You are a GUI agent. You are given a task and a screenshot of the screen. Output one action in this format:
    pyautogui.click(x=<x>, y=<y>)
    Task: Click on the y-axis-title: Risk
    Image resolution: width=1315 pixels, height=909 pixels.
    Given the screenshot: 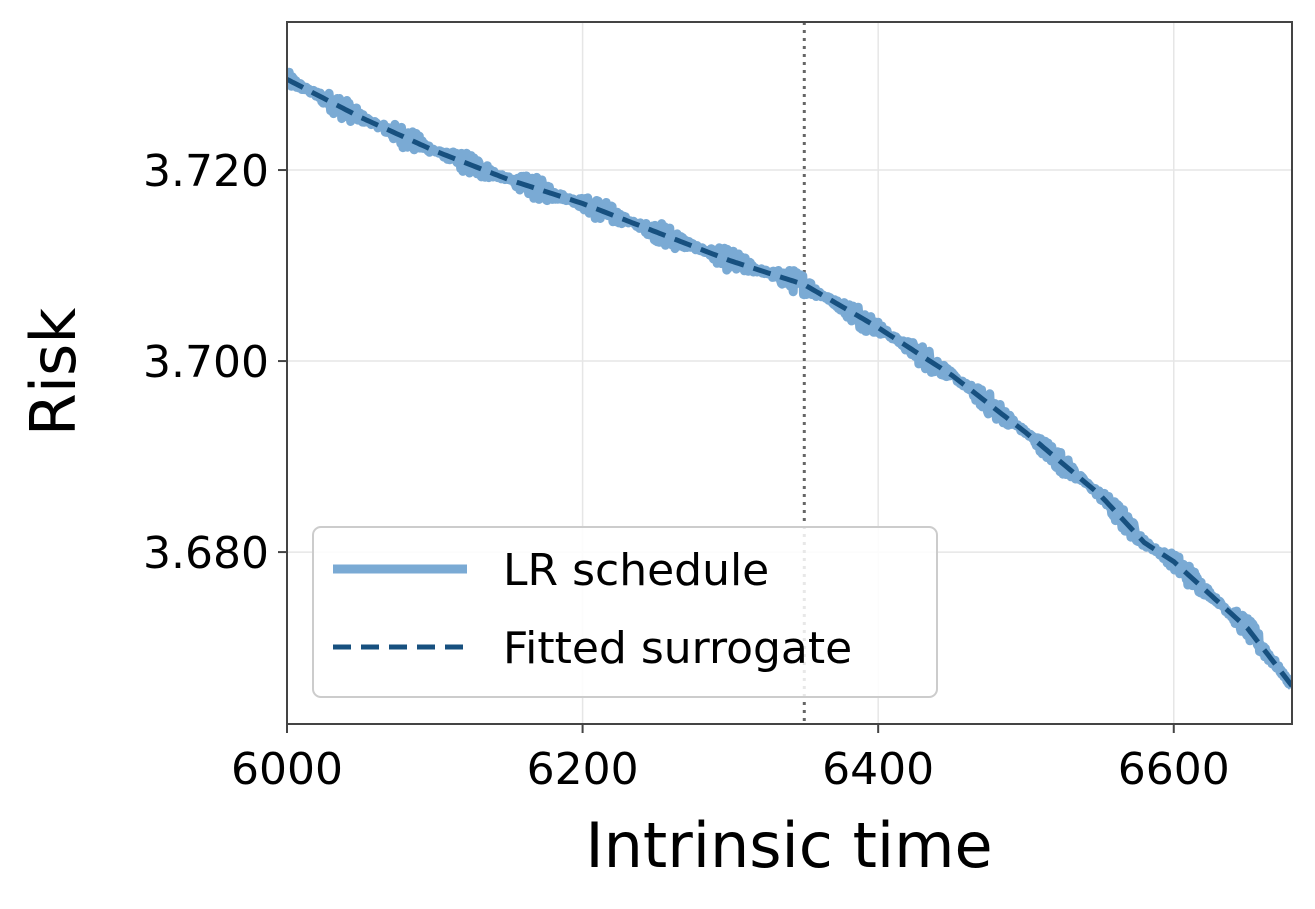 What is the action you would take?
    pyautogui.click(x=53, y=372)
    